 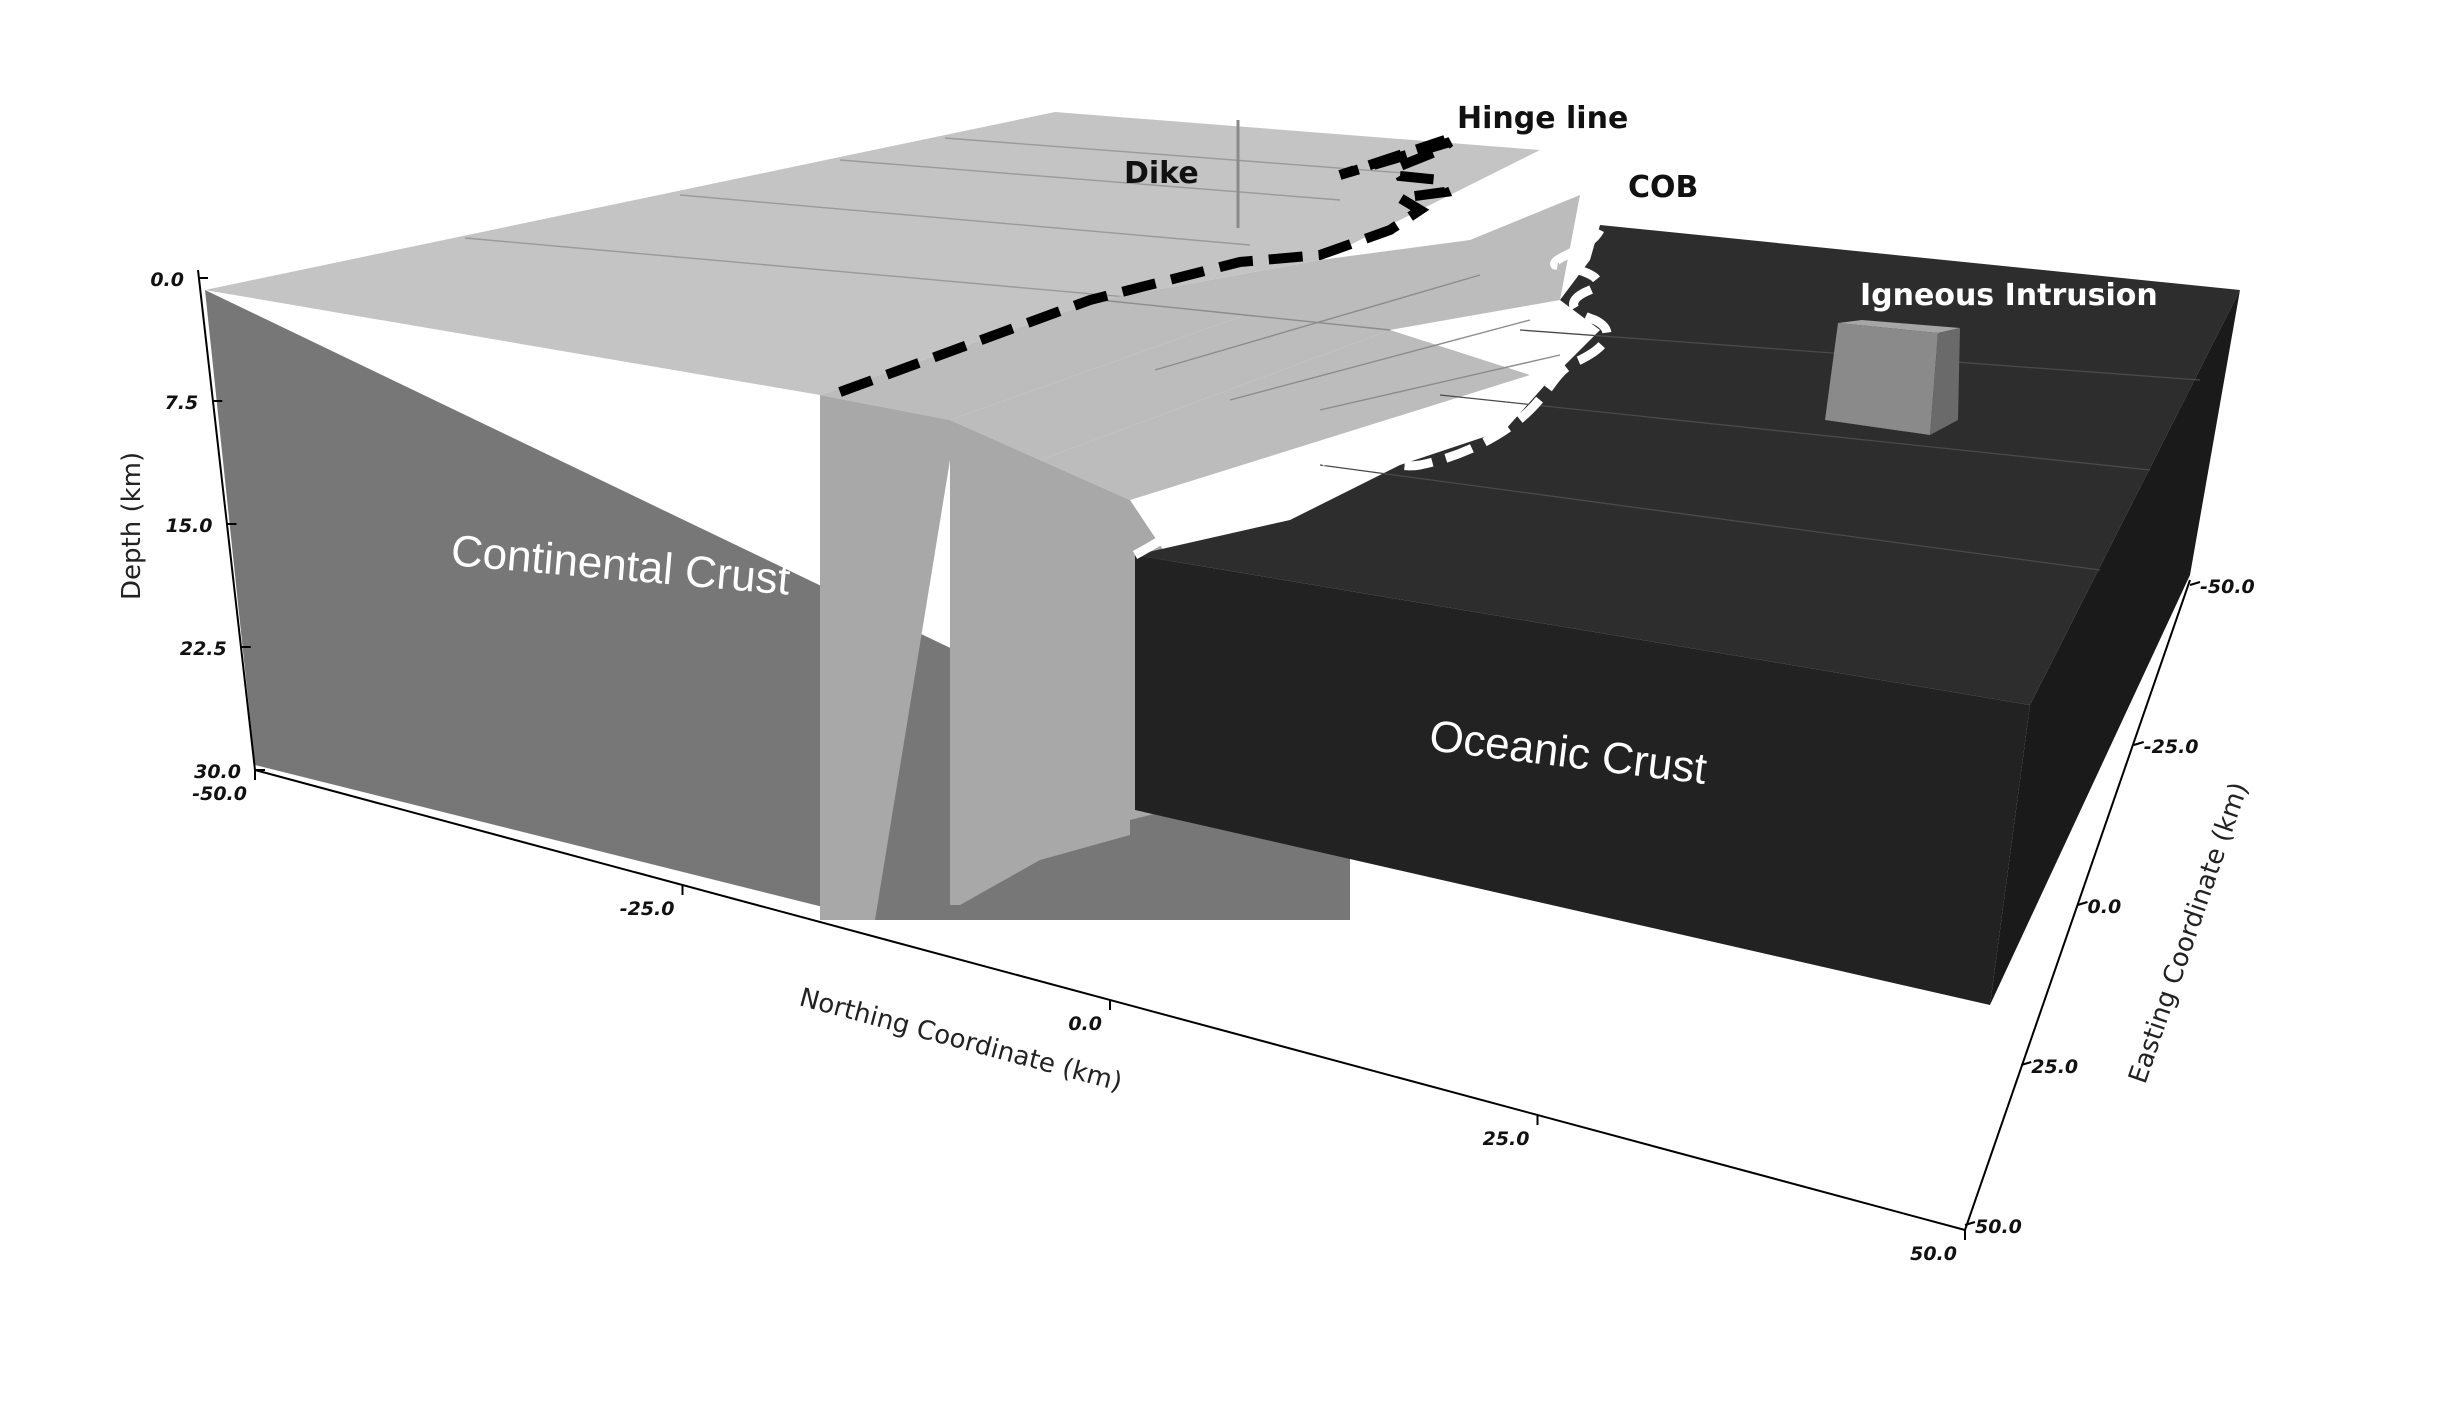 I want to click on oceanic-side-face, so click(x=2115, y=647).